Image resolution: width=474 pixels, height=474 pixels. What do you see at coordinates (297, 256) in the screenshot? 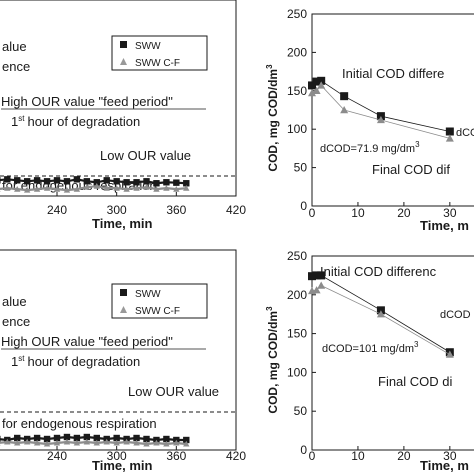
I see `y-tick-label: 250` at bounding box center [297, 256].